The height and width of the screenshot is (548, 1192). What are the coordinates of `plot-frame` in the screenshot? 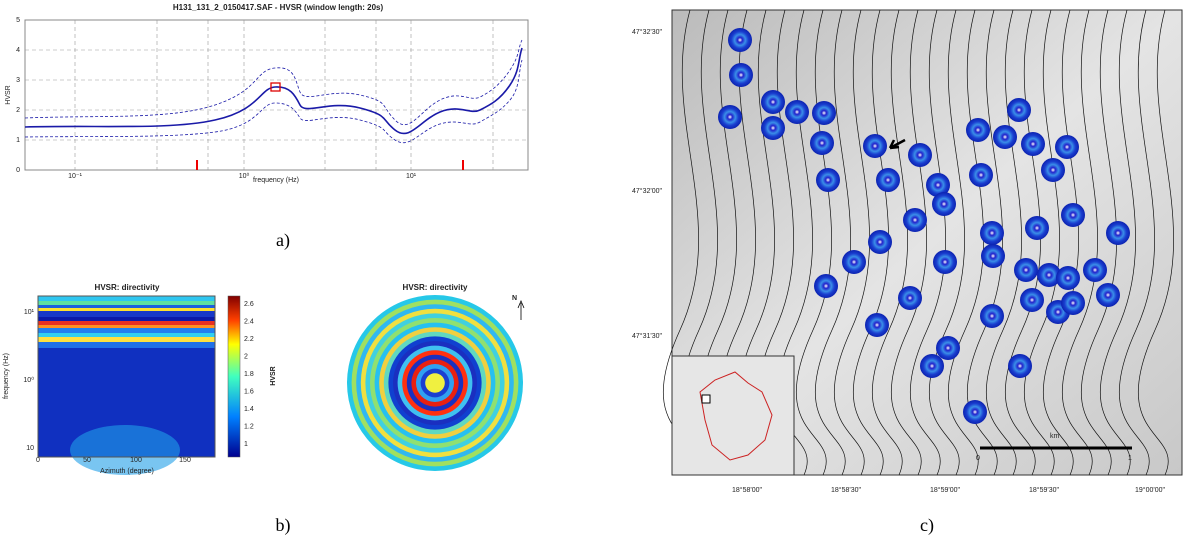 It's located at (276, 95).